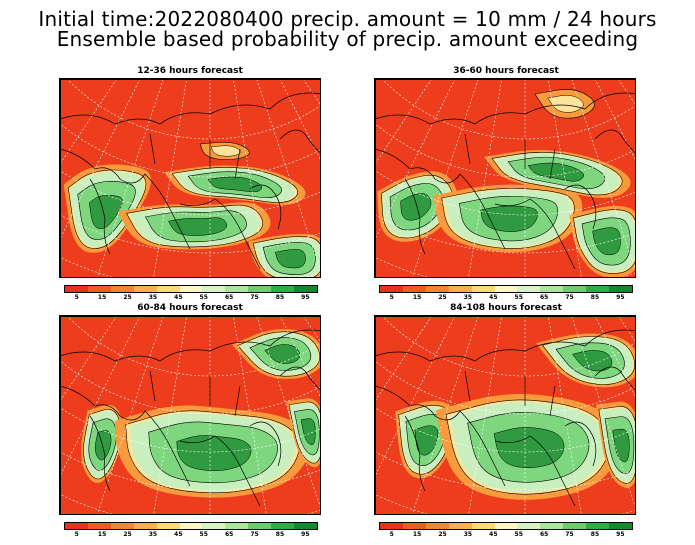 This screenshot has width=695, height=545. I want to click on coastline, so click(505, 418).